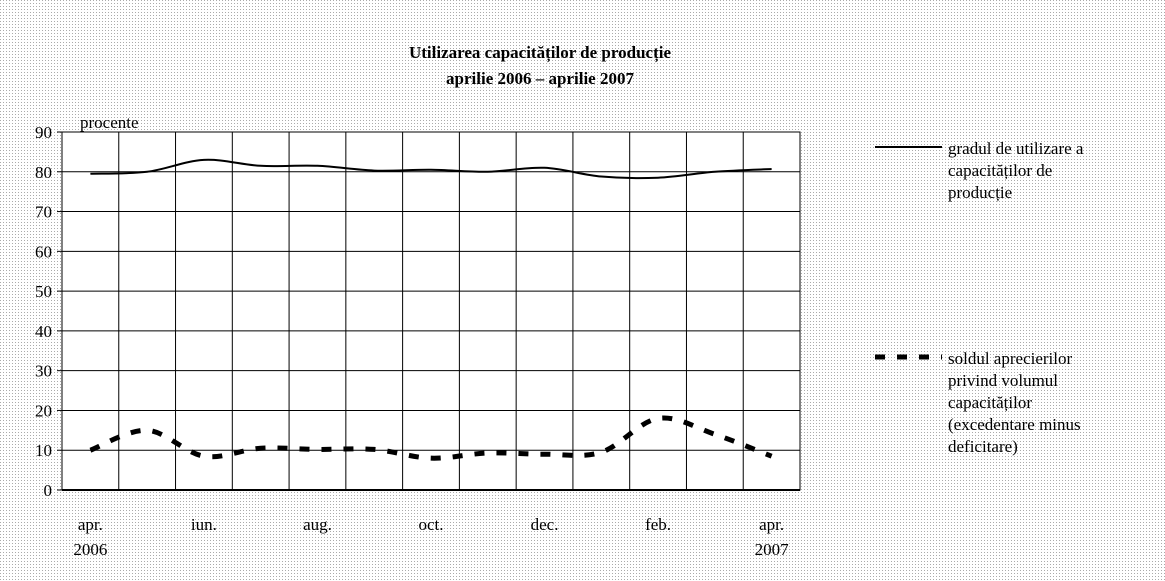 Image resolution: width=1165 pixels, height=581 pixels. Describe the element at coordinates (43, 371) in the screenshot. I see `y-tick-label: 30` at that location.